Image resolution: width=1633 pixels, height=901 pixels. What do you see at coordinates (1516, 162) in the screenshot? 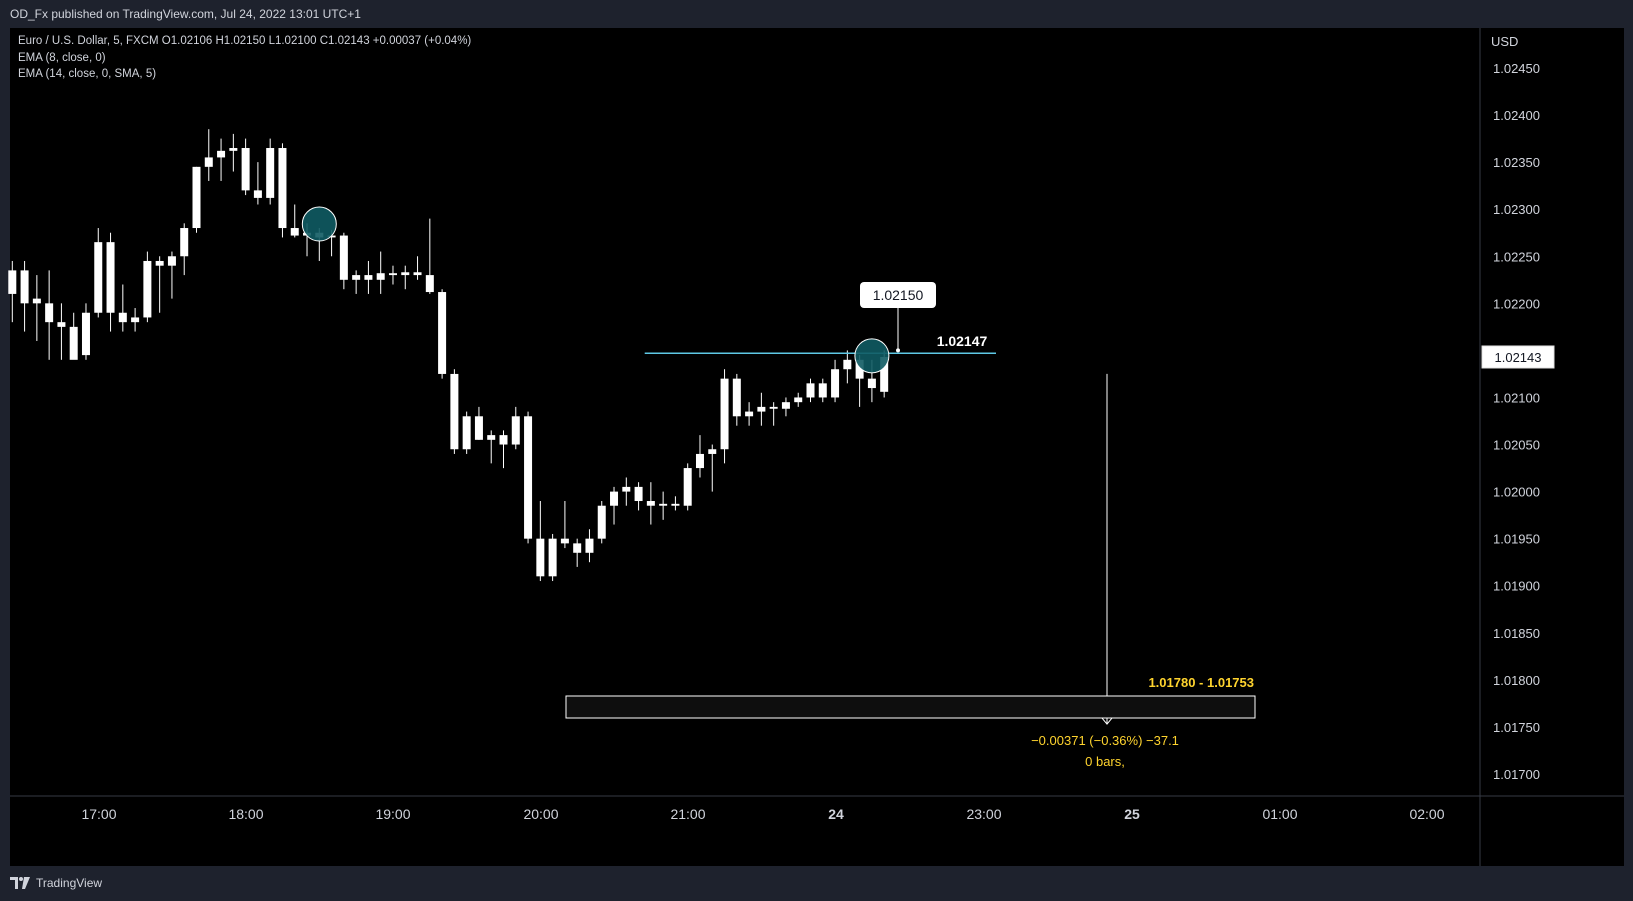
I see `y-tick-label: 1.02350` at bounding box center [1516, 162].